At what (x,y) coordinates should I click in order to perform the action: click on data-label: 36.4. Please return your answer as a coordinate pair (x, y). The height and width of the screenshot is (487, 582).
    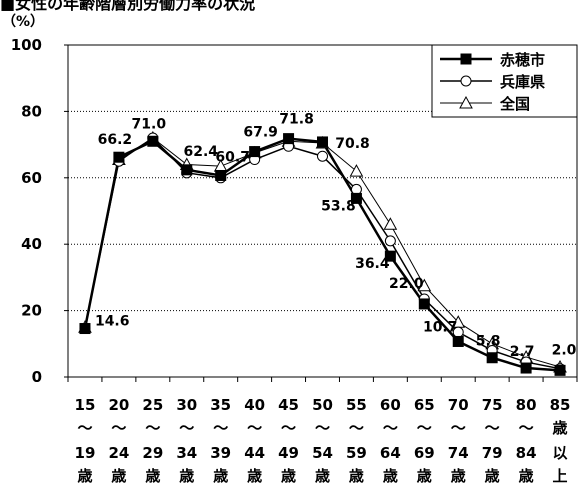
    Looking at the image, I should click on (372, 264).